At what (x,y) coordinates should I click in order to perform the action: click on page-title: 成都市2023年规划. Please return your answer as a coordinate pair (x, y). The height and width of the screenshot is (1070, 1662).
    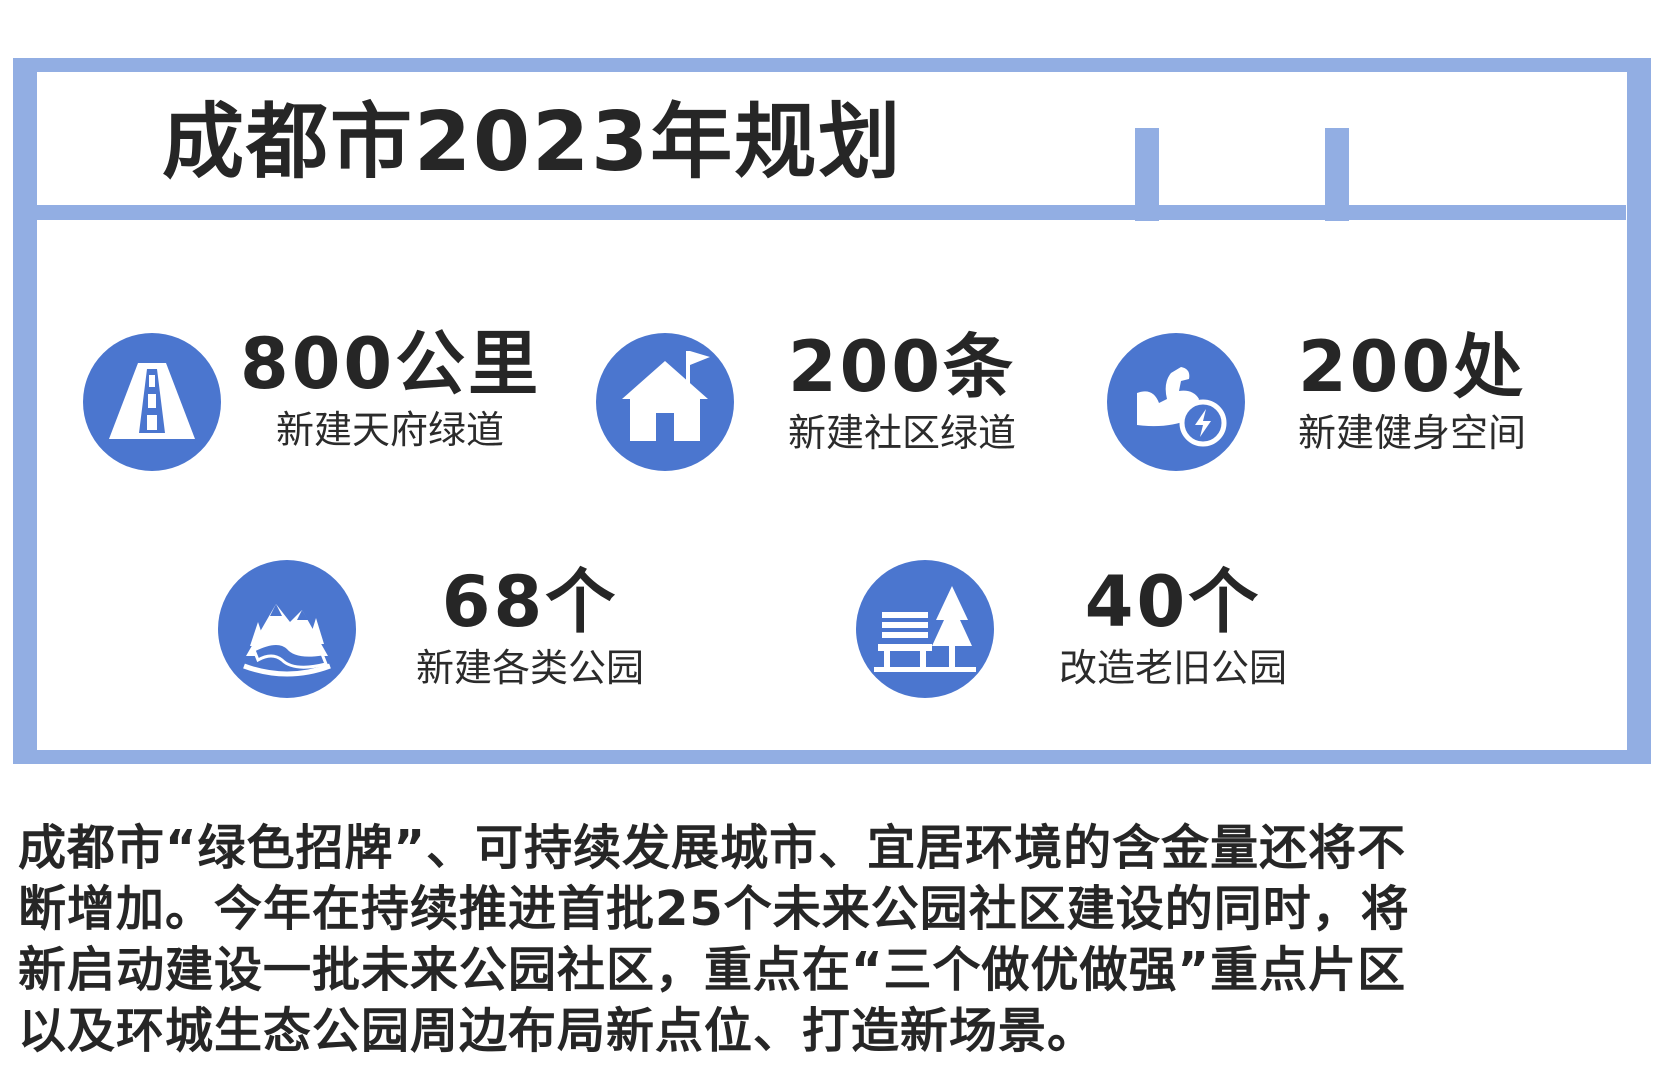
    Looking at the image, I should click on (532, 142).